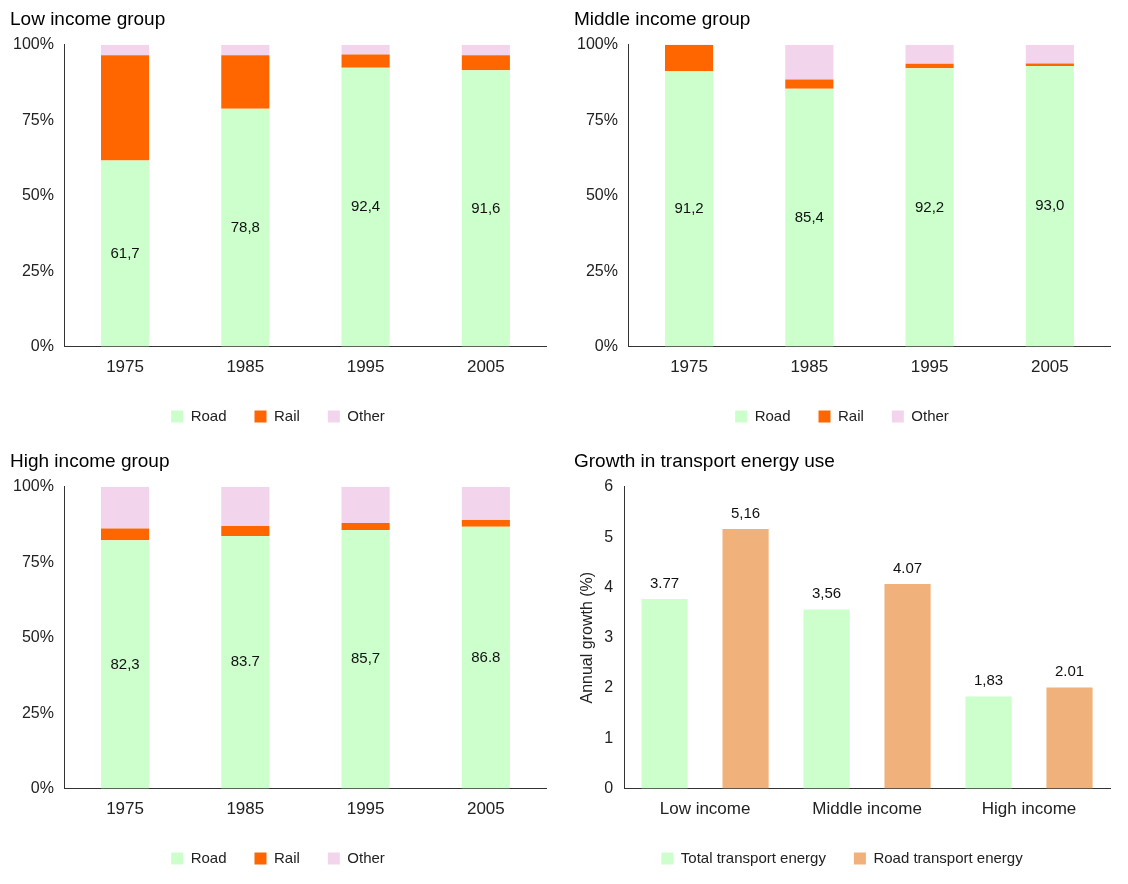 This screenshot has width=1128, height=884. I want to click on data-label: 86.8, so click(486, 656).